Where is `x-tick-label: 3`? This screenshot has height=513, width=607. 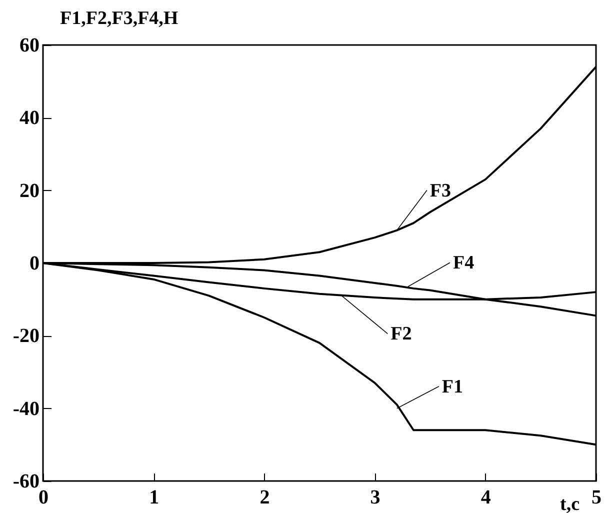 x-tick-label: 3 is located at coordinates (375, 497).